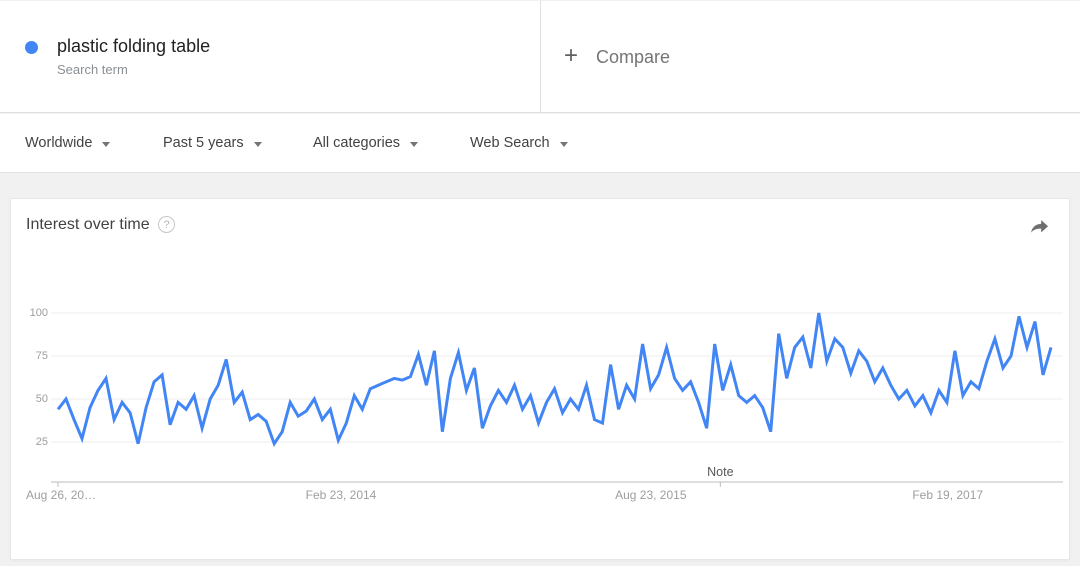 This screenshot has width=1080, height=566. I want to click on share-icon, so click(1040, 226).